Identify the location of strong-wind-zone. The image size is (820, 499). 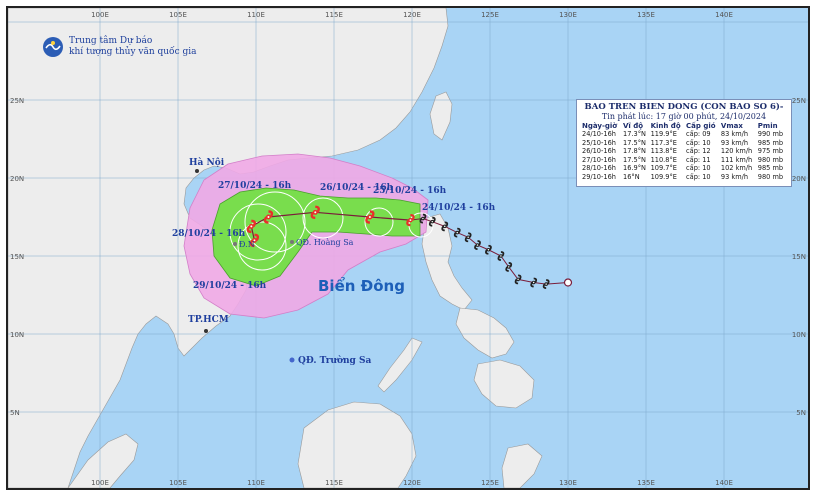
(316, 237).